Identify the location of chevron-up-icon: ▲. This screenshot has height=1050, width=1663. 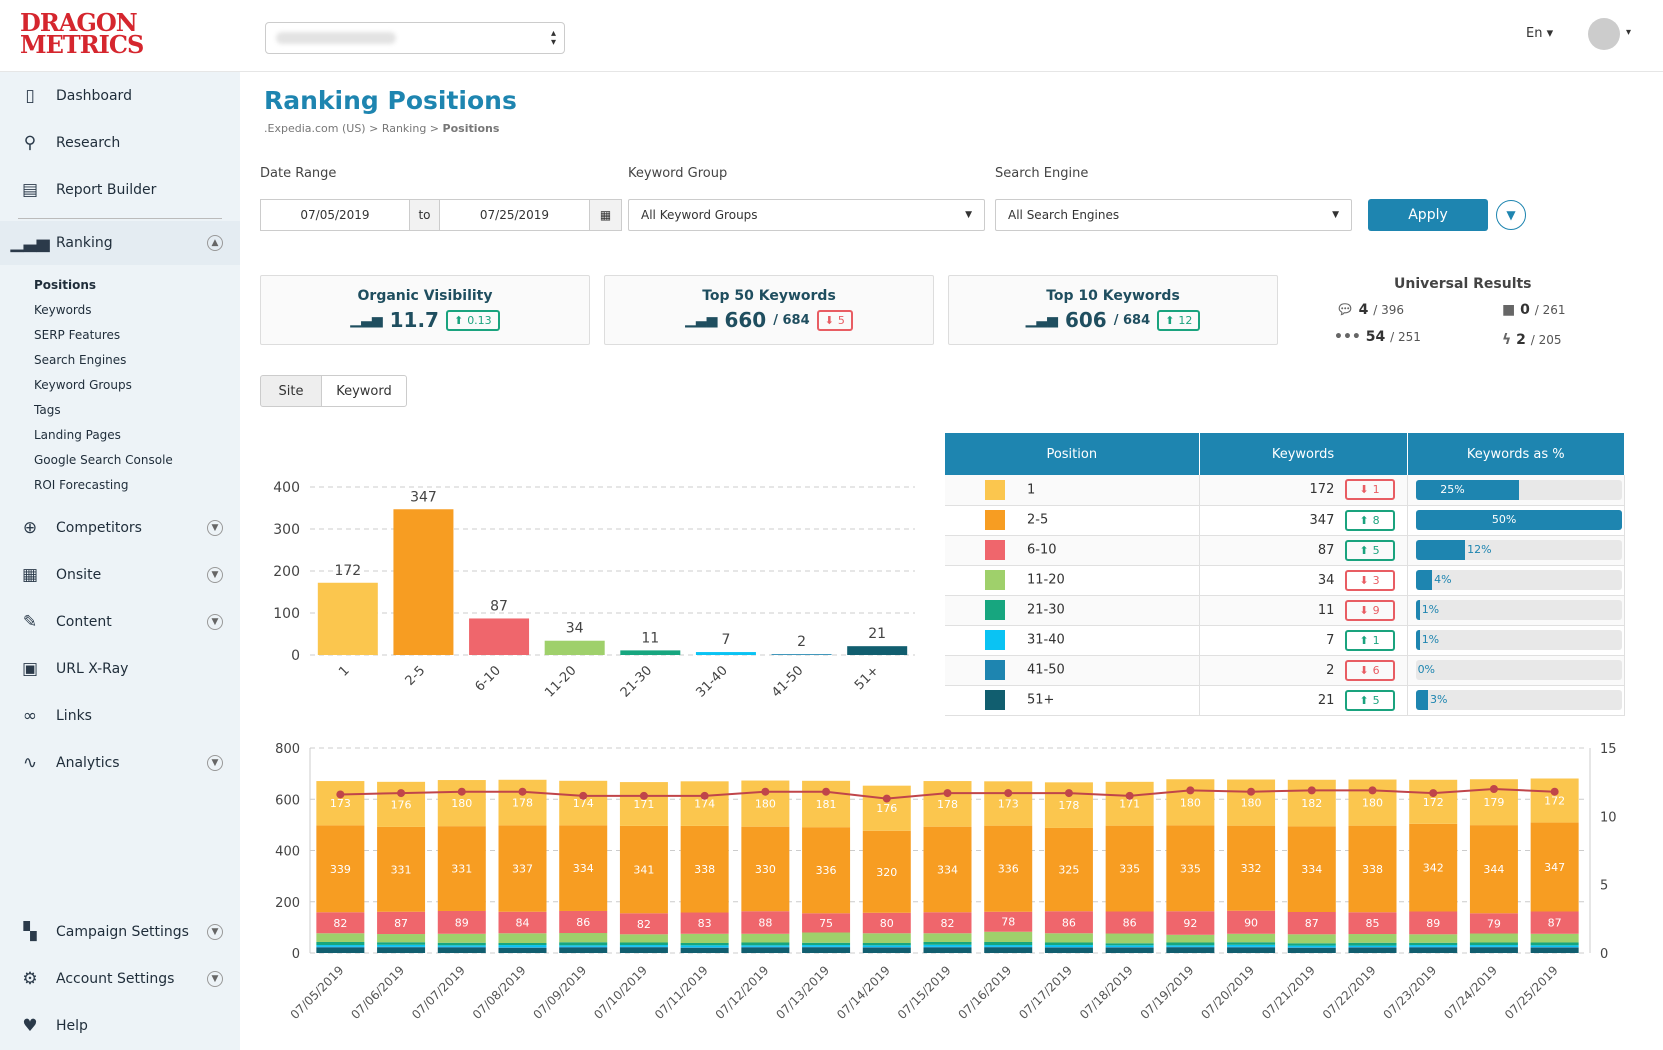
(215, 243).